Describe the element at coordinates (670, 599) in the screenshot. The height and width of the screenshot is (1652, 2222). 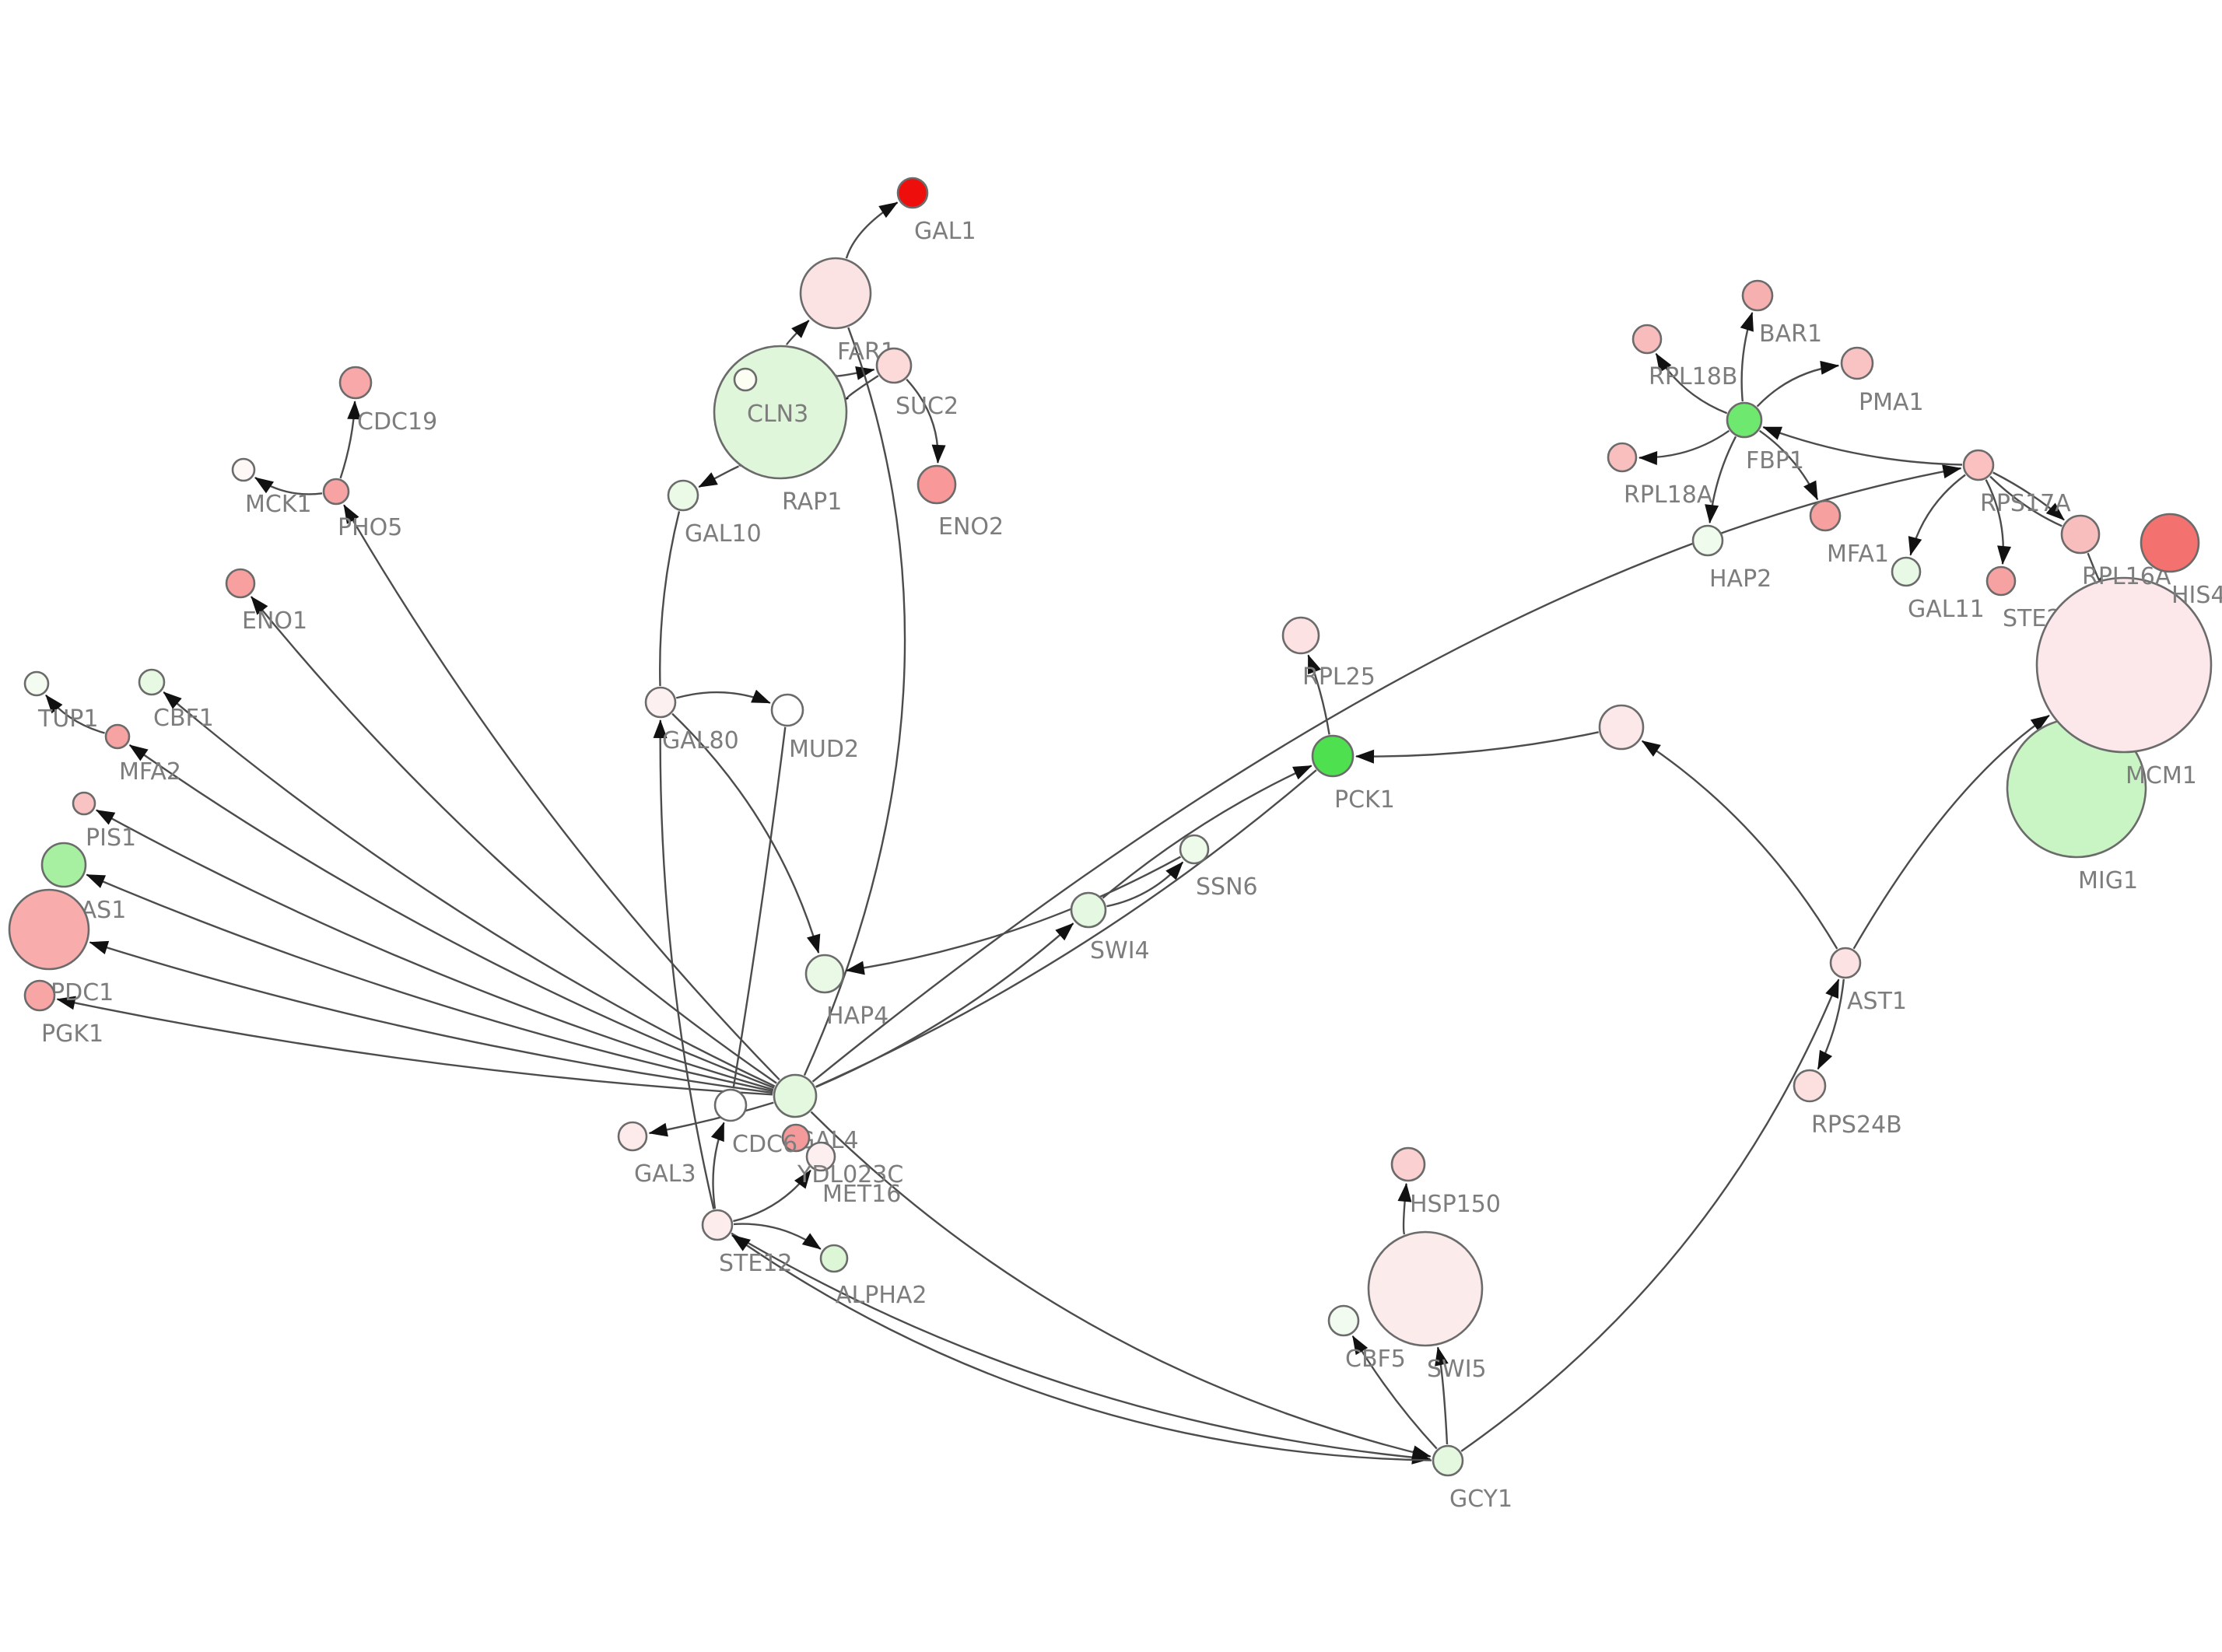
I see `edge-gal80-gal10` at that location.